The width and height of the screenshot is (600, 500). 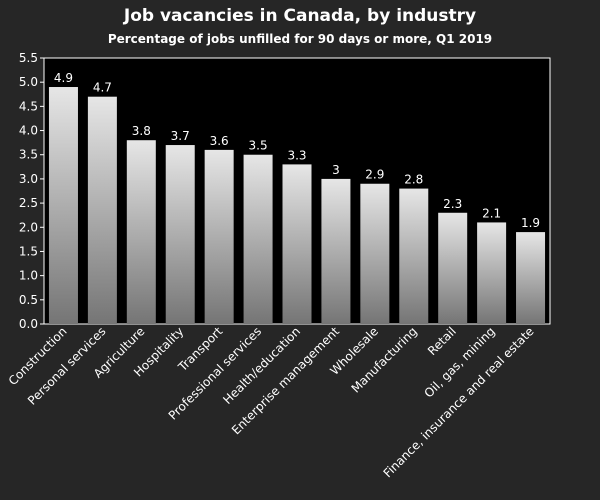 What do you see at coordinates (28, 131) in the screenshot?
I see `y-tick-label: 4.0` at bounding box center [28, 131].